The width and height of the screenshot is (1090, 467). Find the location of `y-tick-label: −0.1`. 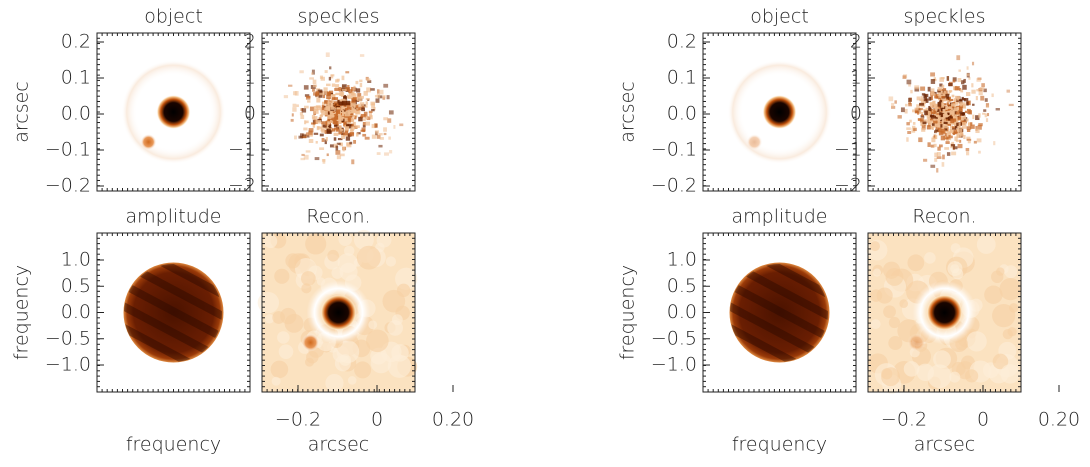

y-tick-label: −0.1 is located at coordinates (68, 150).